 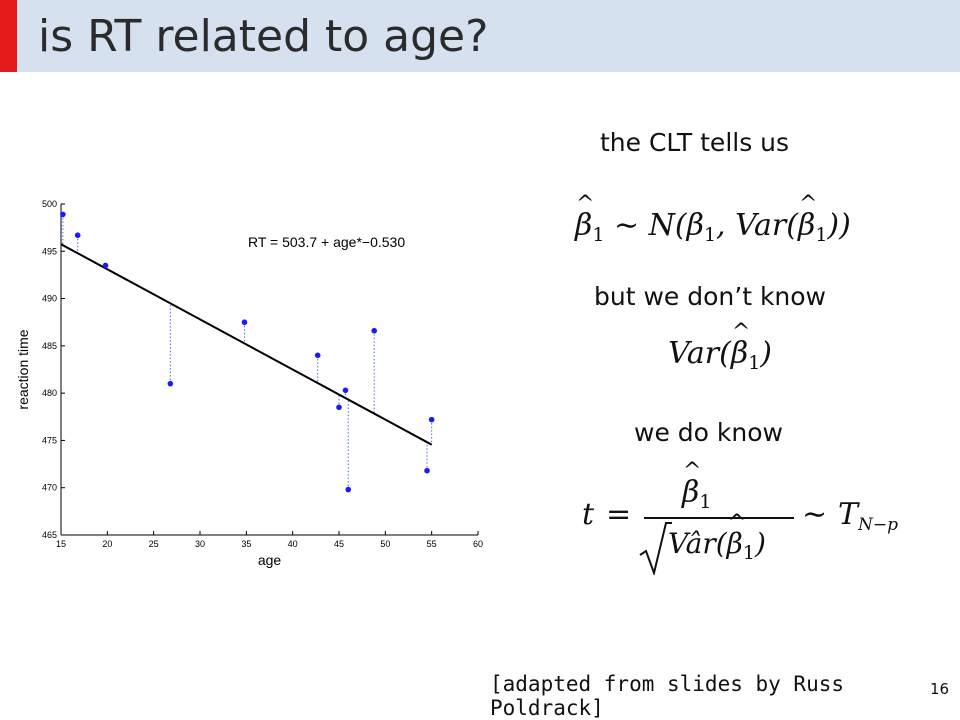 I want to click on page-number: 16, so click(x=940, y=689).